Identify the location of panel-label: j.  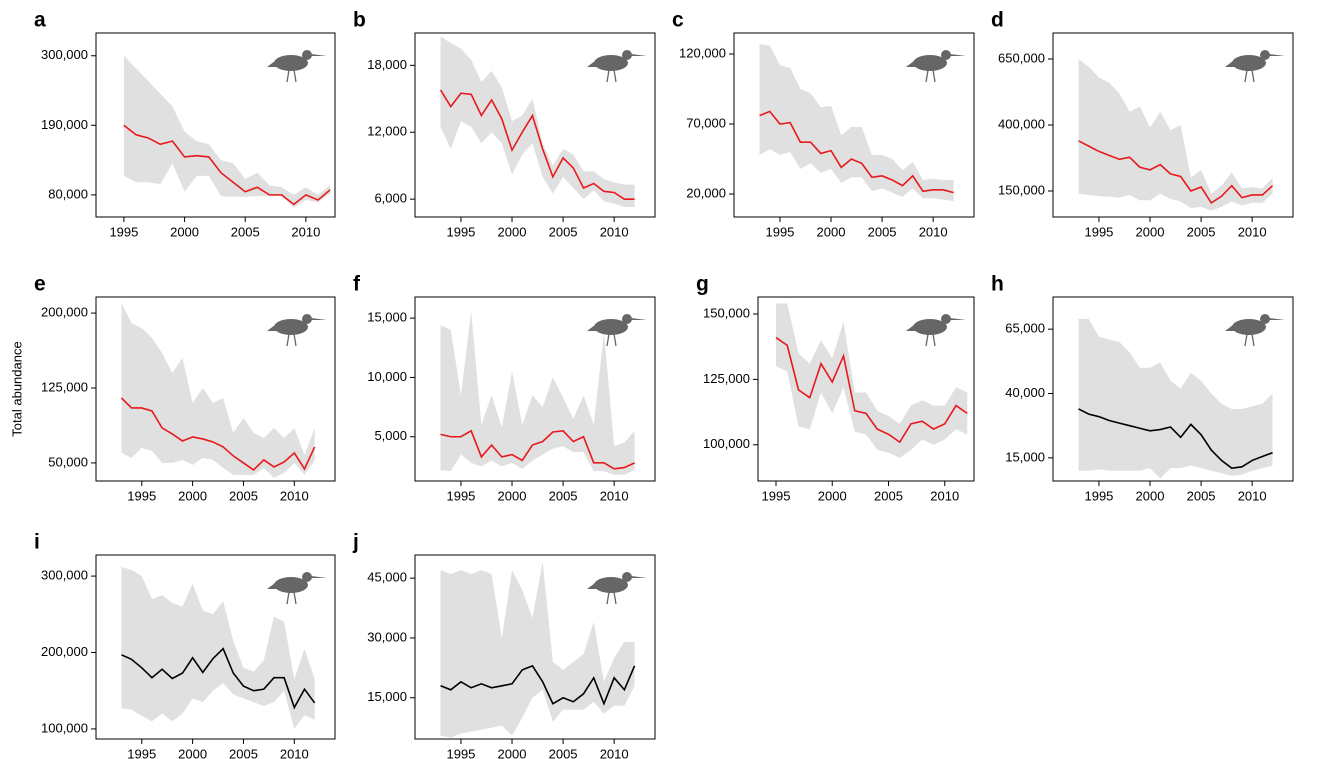
(355, 542).